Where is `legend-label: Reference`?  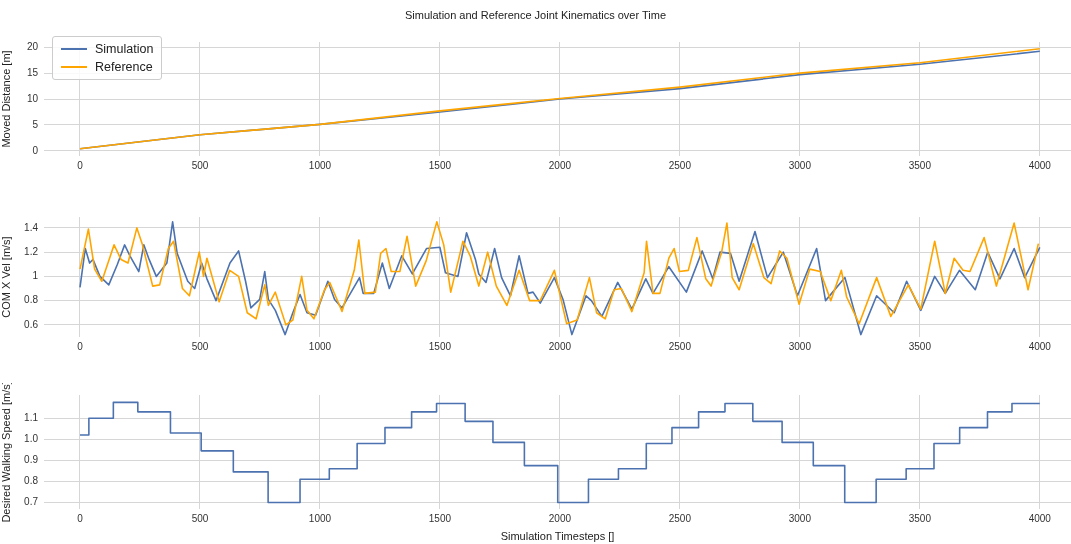 legend-label: Reference is located at coordinates (124, 67).